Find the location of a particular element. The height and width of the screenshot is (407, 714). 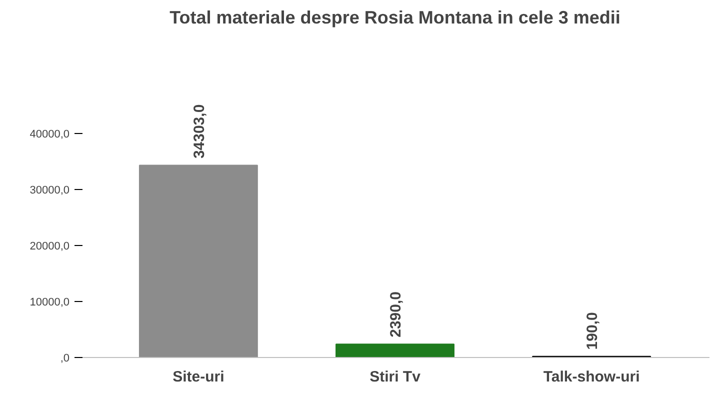

x-tick-label: Site-uri is located at coordinates (198, 377).